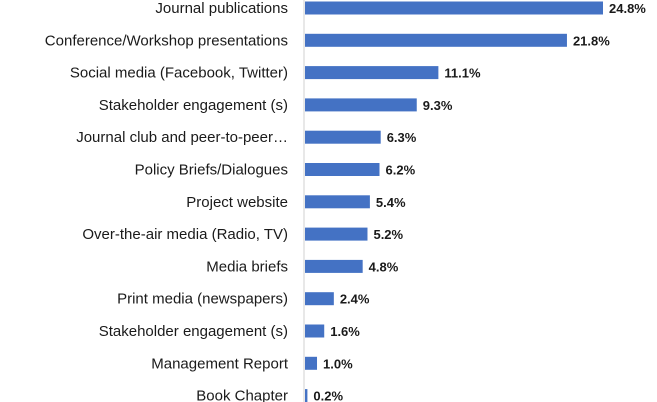 This screenshot has height=402, width=657. What do you see at coordinates (202, 299) in the screenshot?
I see `category-label-9: Print media (newspapers)` at bounding box center [202, 299].